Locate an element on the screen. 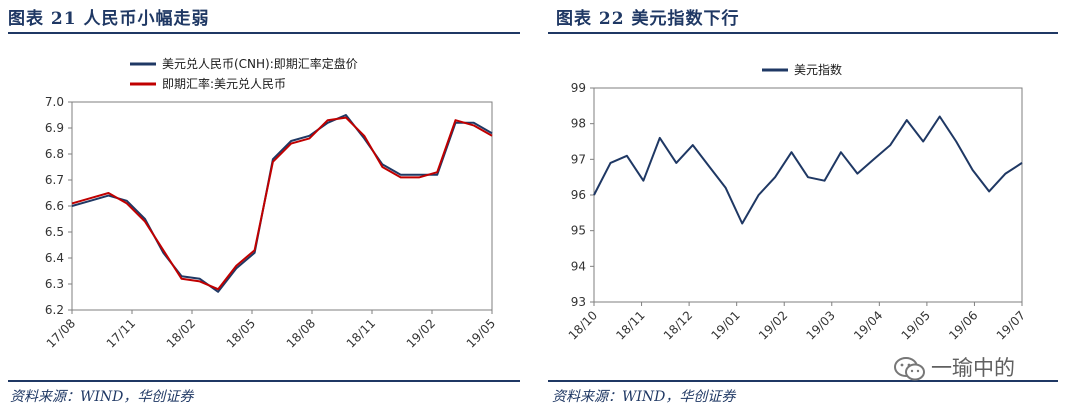 The height and width of the screenshot is (416, 1080). left-title-rule is located at coordinates (264, 33).